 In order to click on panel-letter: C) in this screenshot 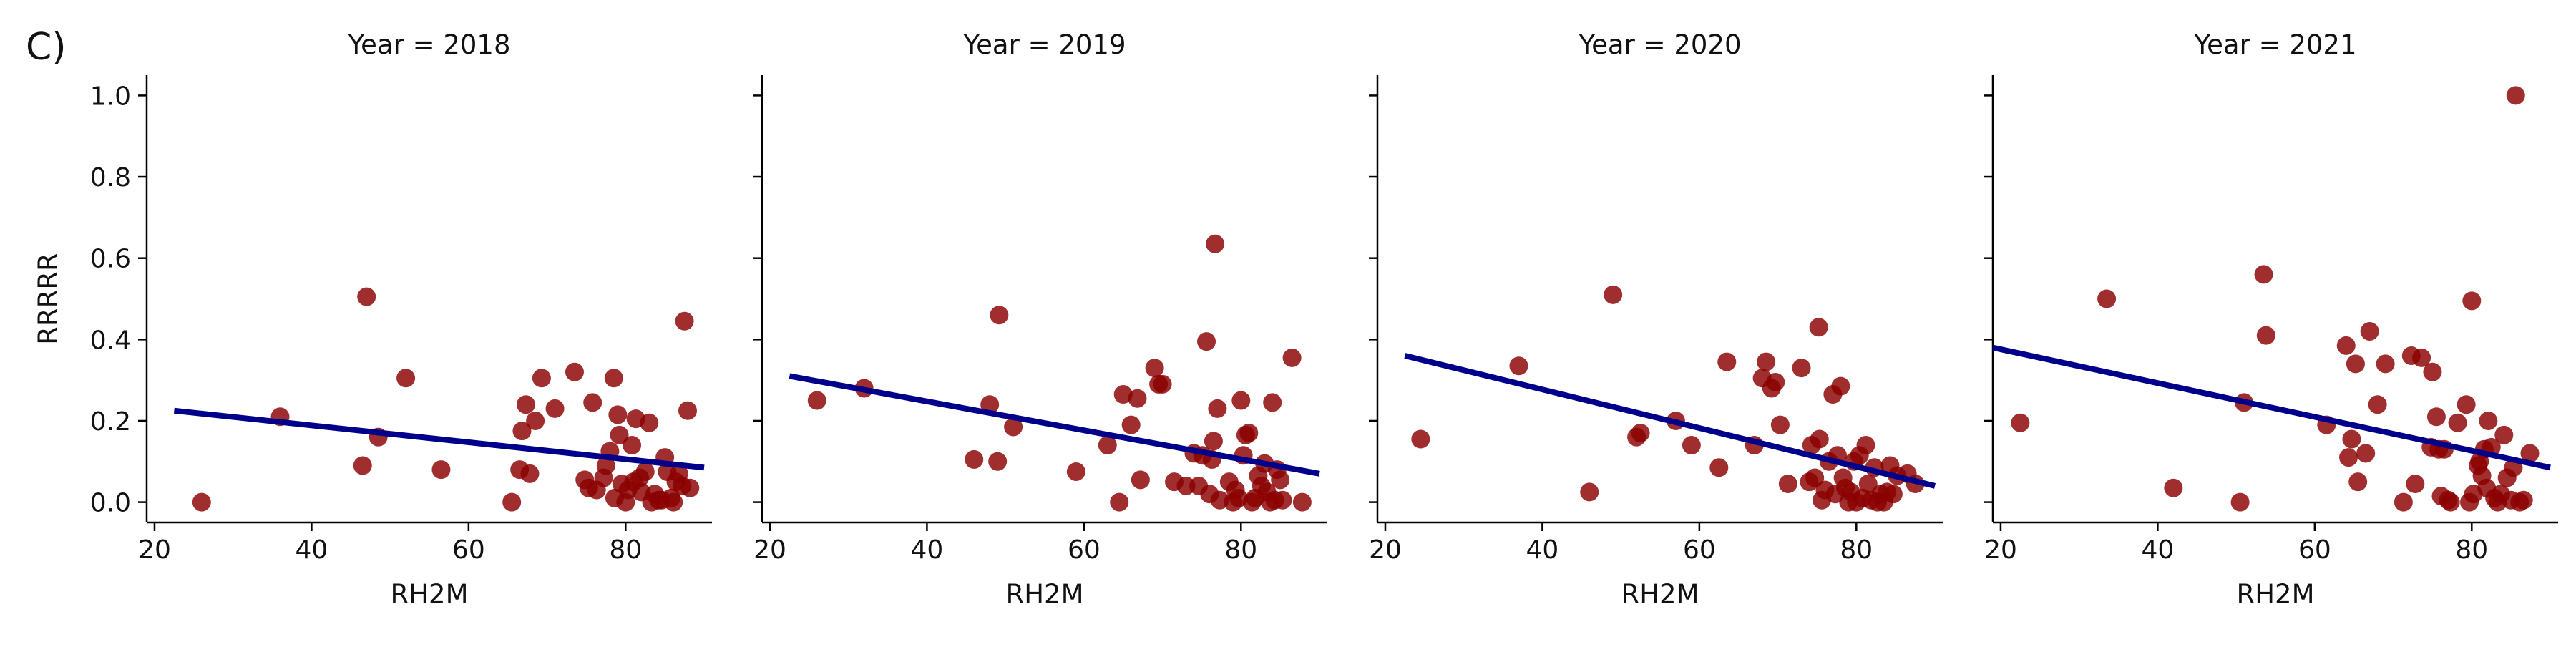, I will do `click(46, 47)`.